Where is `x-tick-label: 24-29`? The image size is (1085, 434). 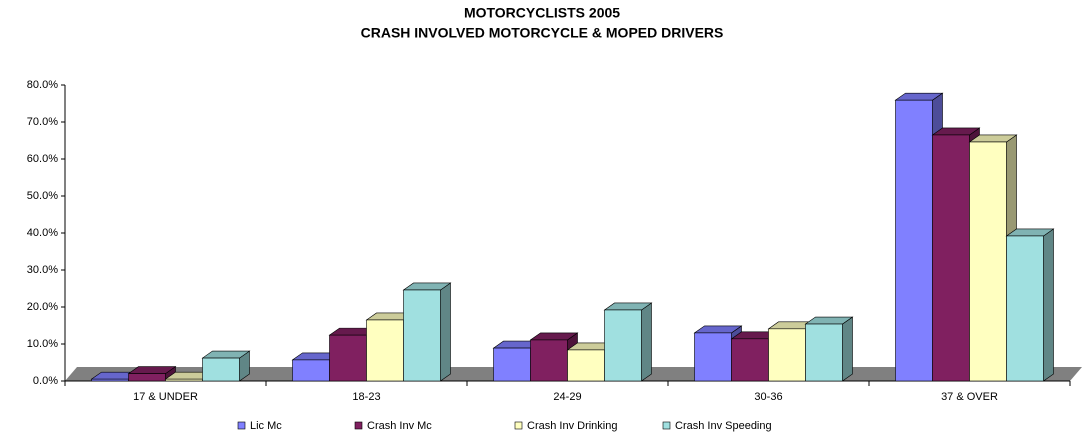 x-tick-label: 24-29 is located at coordinates (567, 397).